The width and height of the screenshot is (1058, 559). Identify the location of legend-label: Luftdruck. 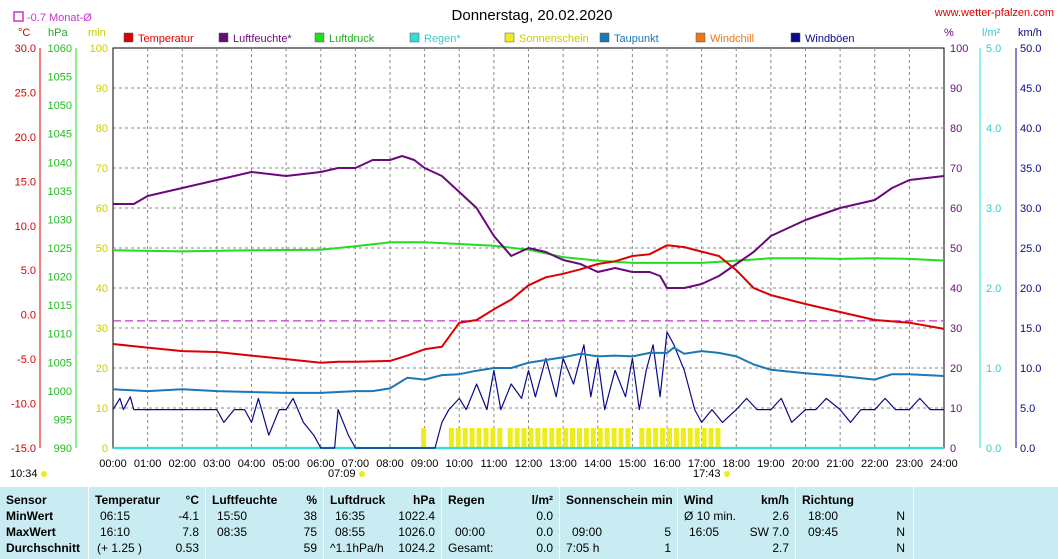
(352, 39).